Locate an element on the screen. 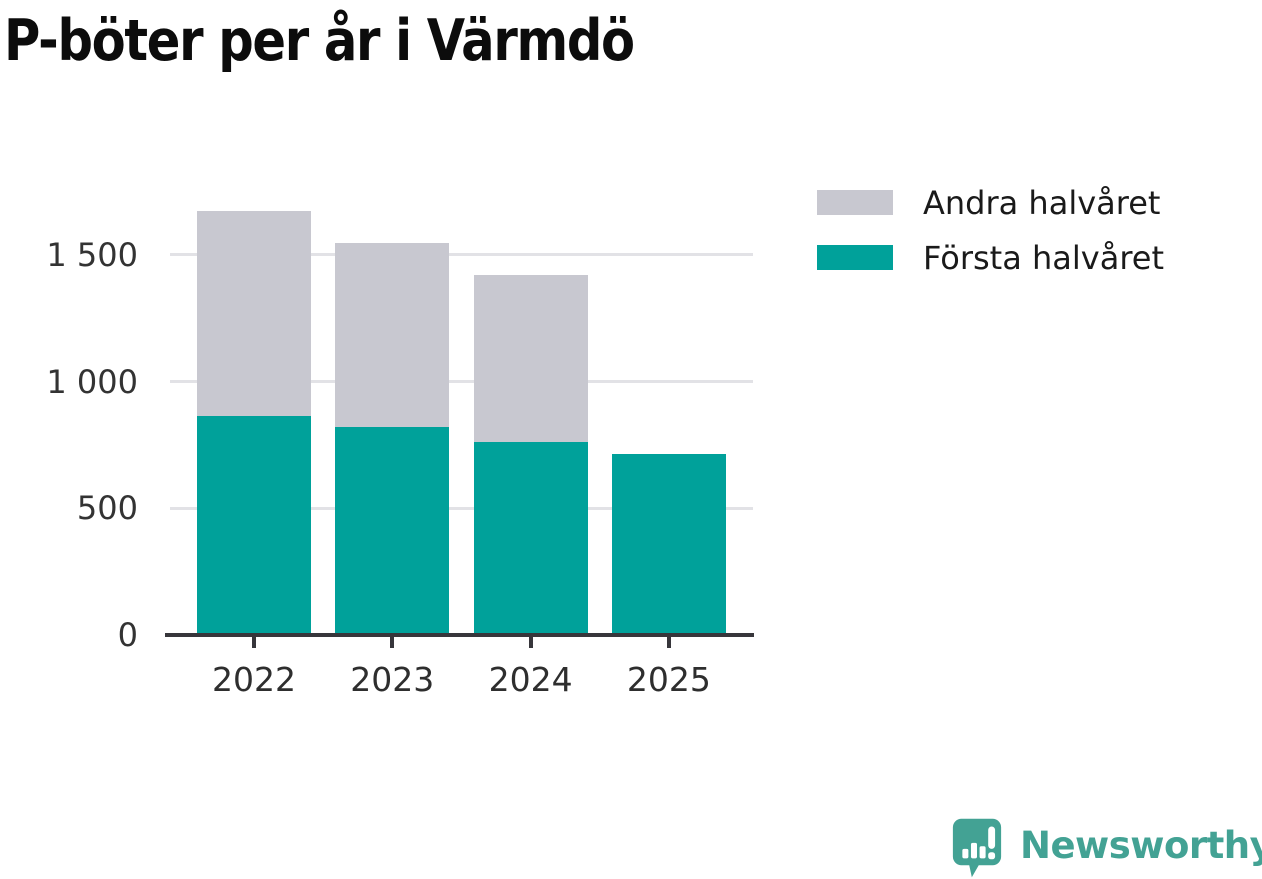  newsworthy-speech-bubble-bar-chart-icon is located at coordinates (977, 848).